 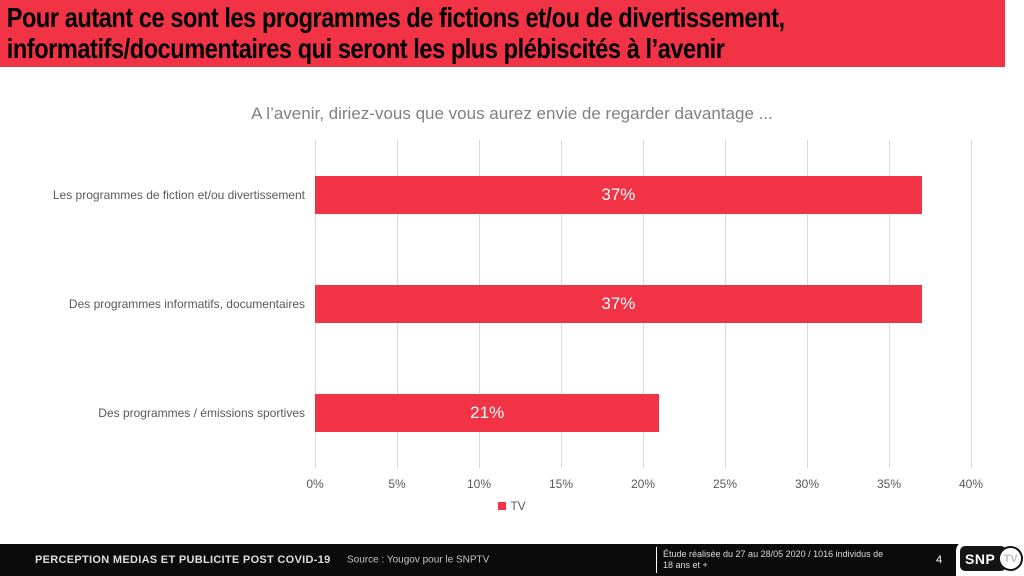 I want to click on bar-tv: 21%, so click(x=487, y=413).